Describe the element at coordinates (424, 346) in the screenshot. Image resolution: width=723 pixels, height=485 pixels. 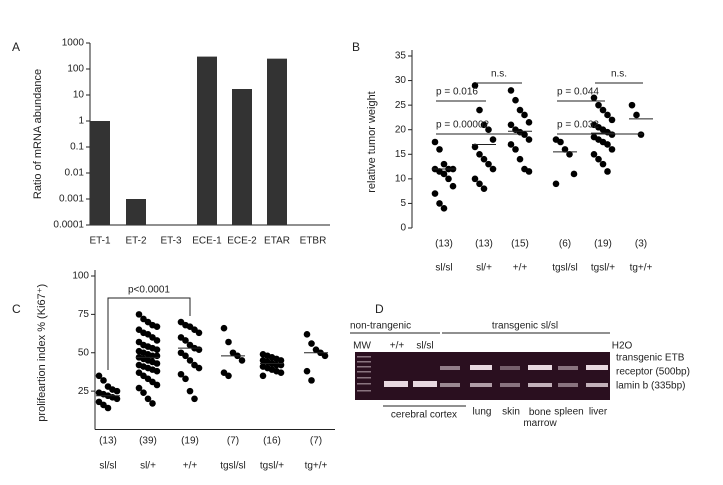
I see `lane-label: sl/sl` at that location.